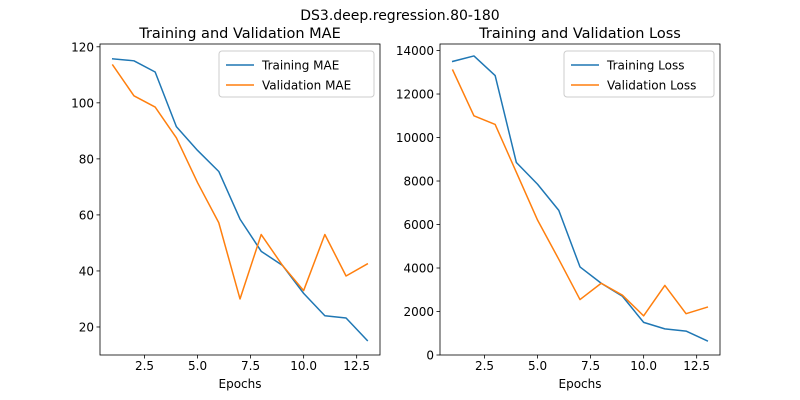 The height and width of the screenshot is (400, 800). I want to click on chart-title: Training and Validation MAE, so click(239, 34).